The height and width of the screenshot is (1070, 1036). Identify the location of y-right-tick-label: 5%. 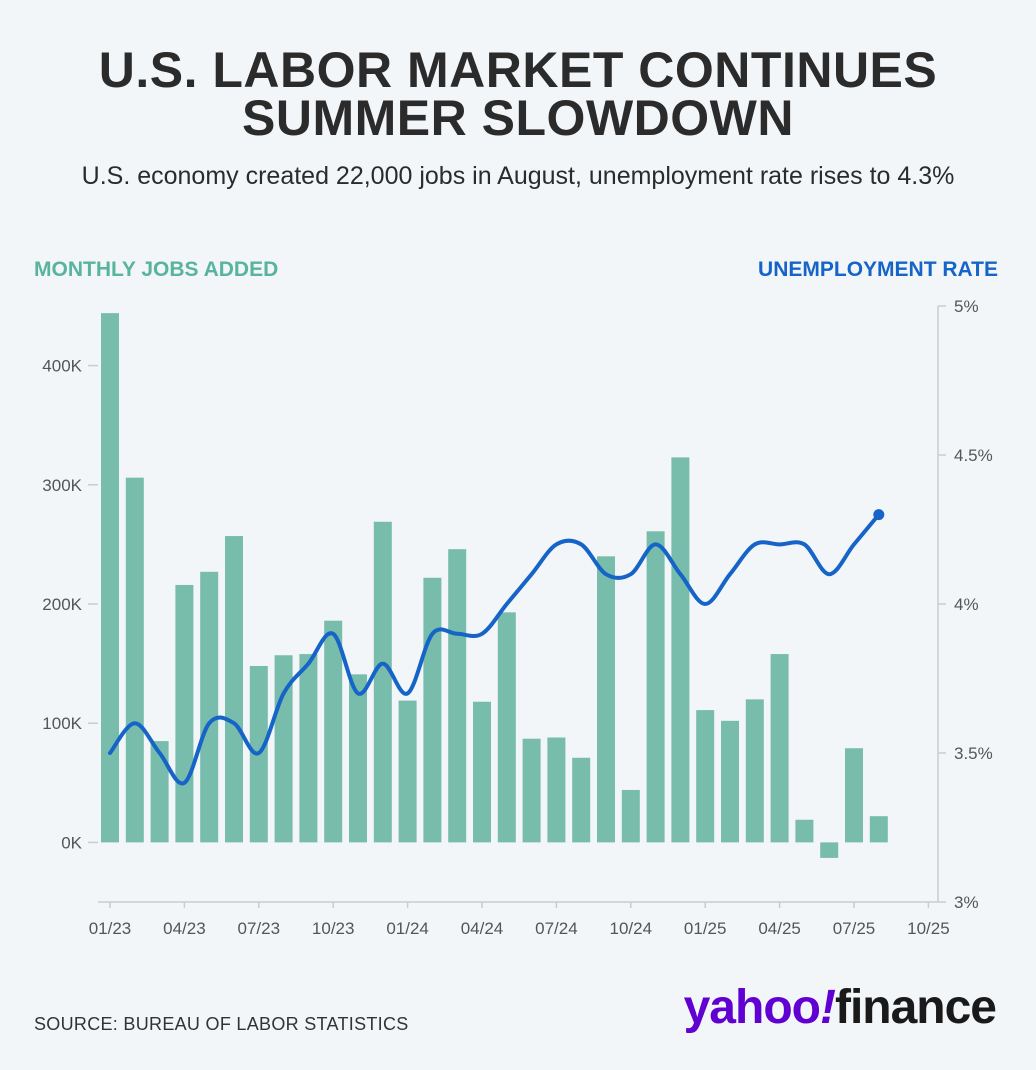
(966, 306).